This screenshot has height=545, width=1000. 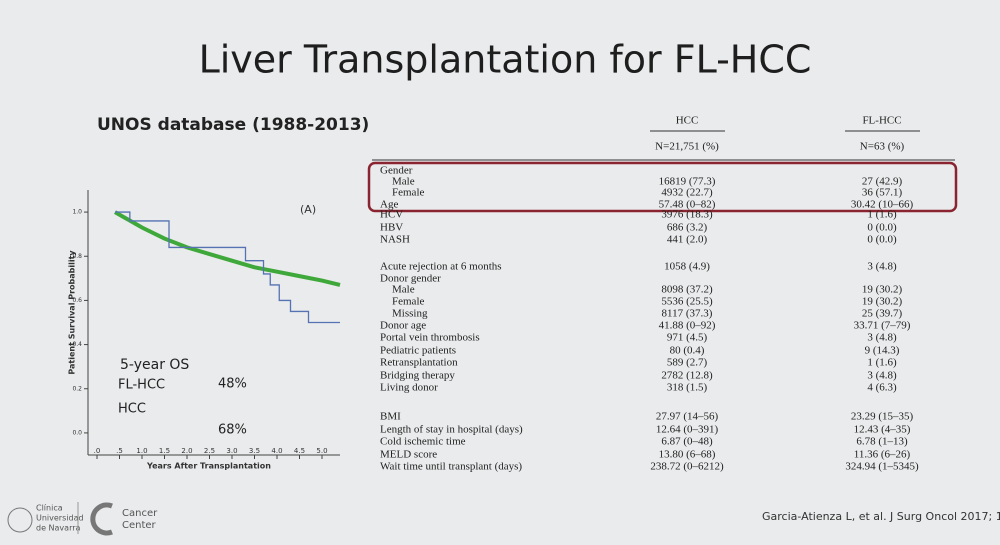 I want to click on series-label: FL-HCC, so click(x=141, y=385).